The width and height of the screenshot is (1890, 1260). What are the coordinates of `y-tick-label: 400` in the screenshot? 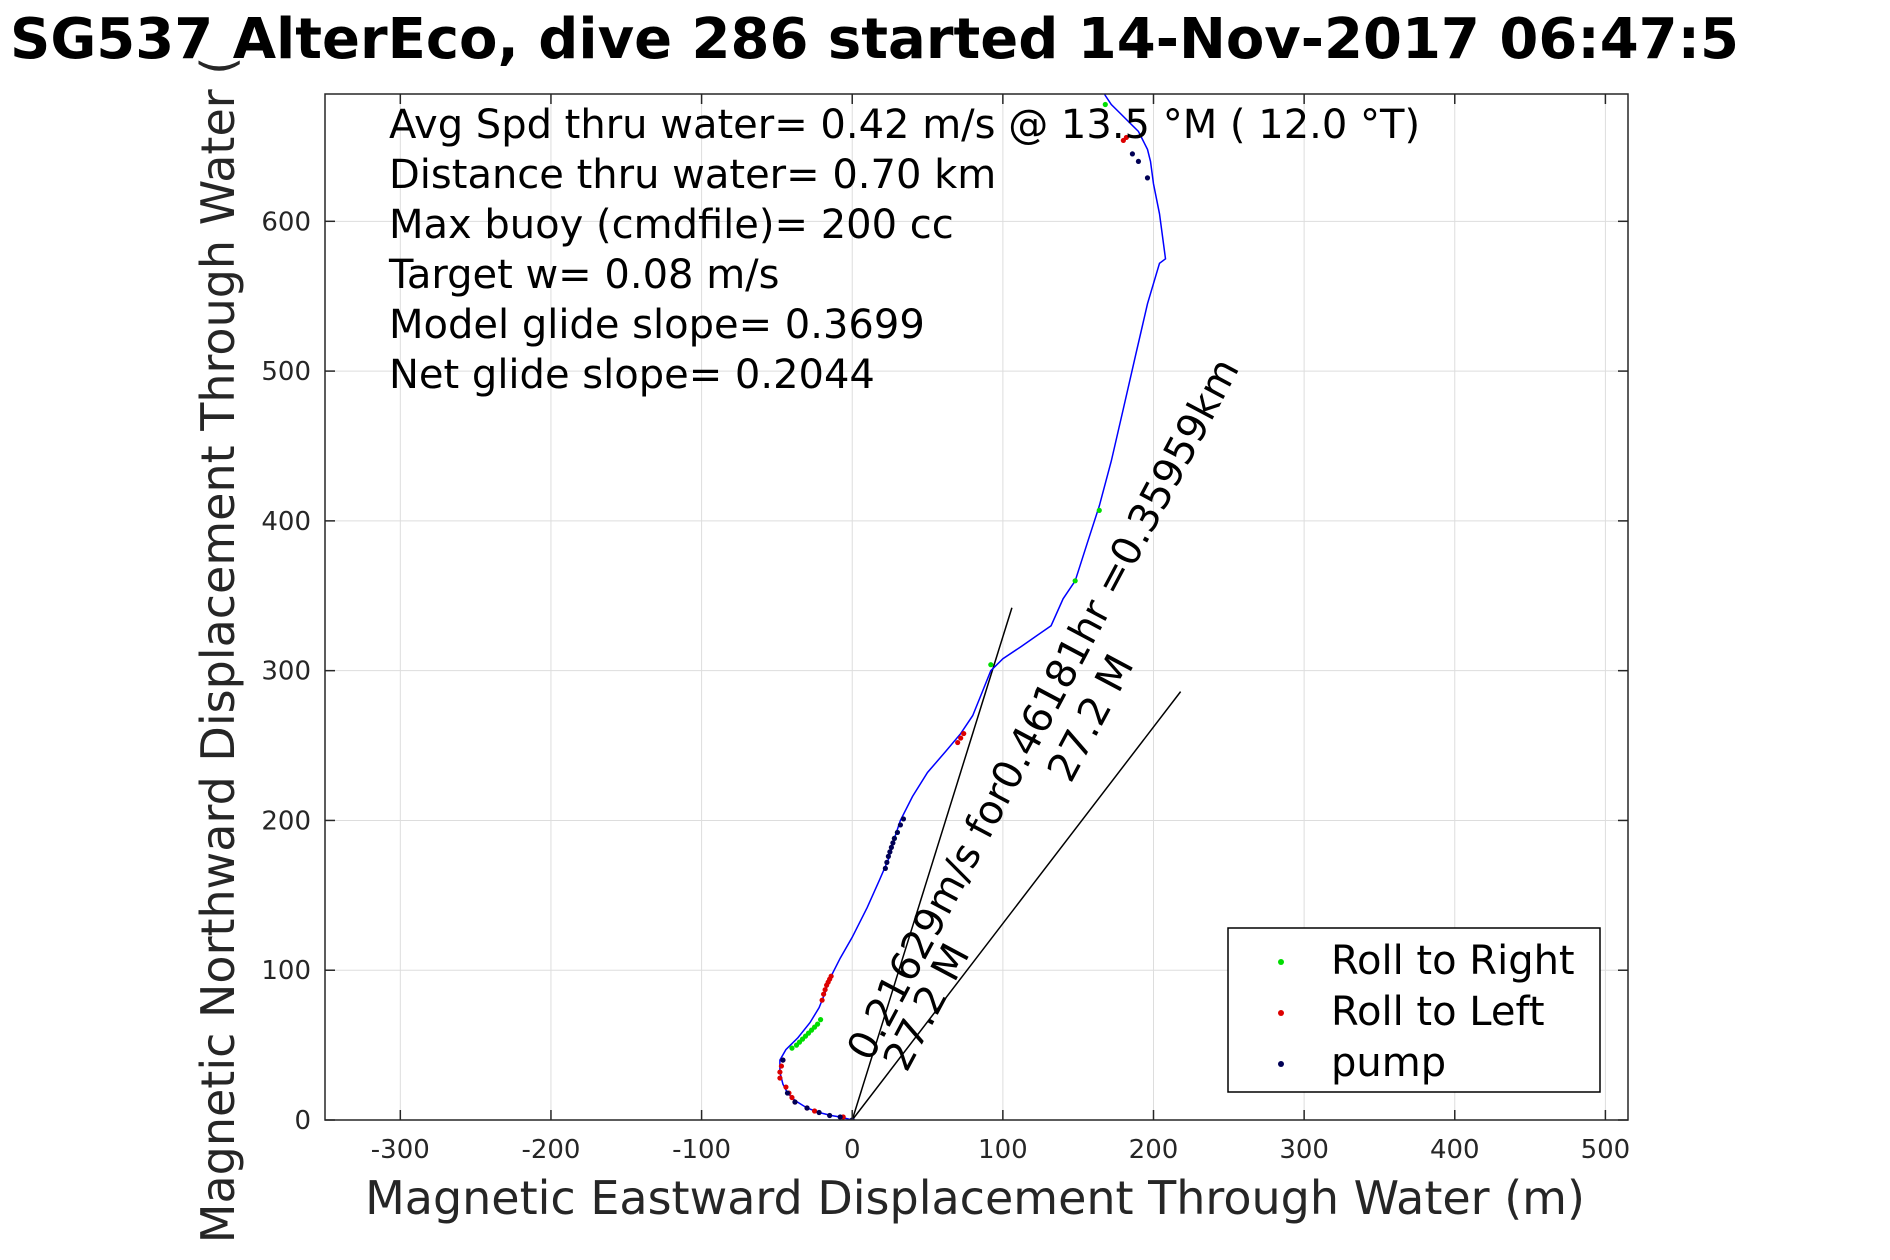 It's located at (286, 522).